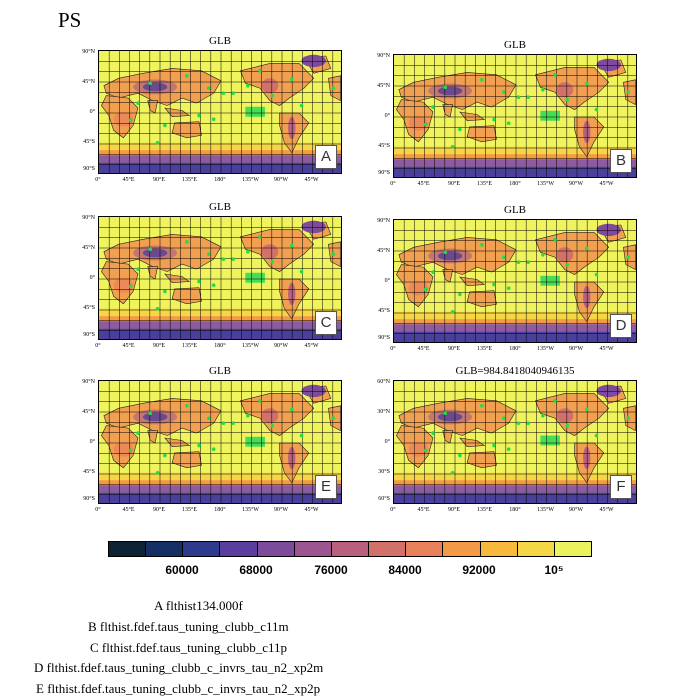 The image size is (700, 700). Describe the element at coordinates (220, 278) in the screenshot. I see `map-panel: C` at that location.